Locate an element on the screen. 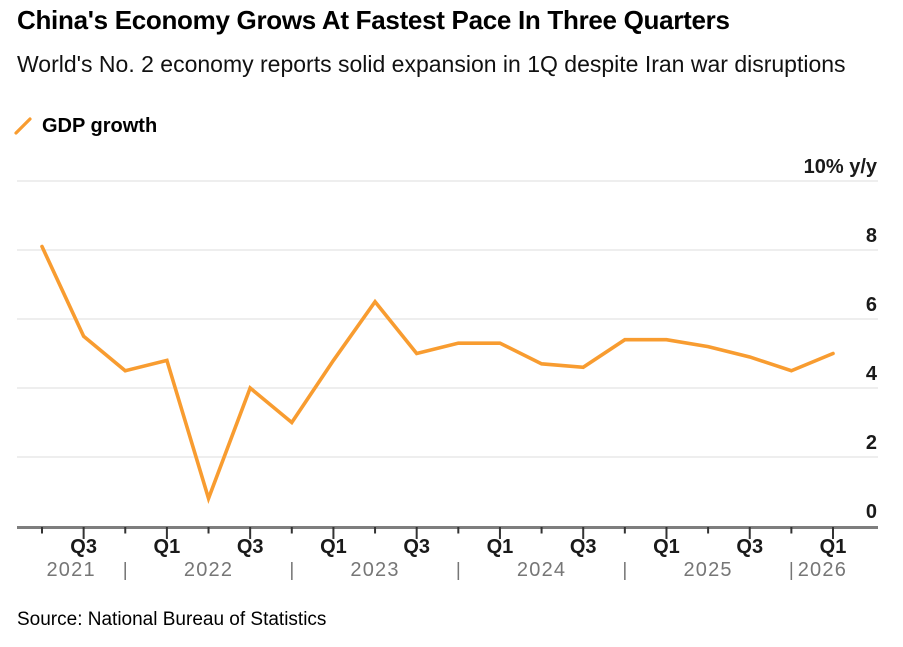  y-axis-unit-label: 10% y/y is located at coordinates (841, 167).